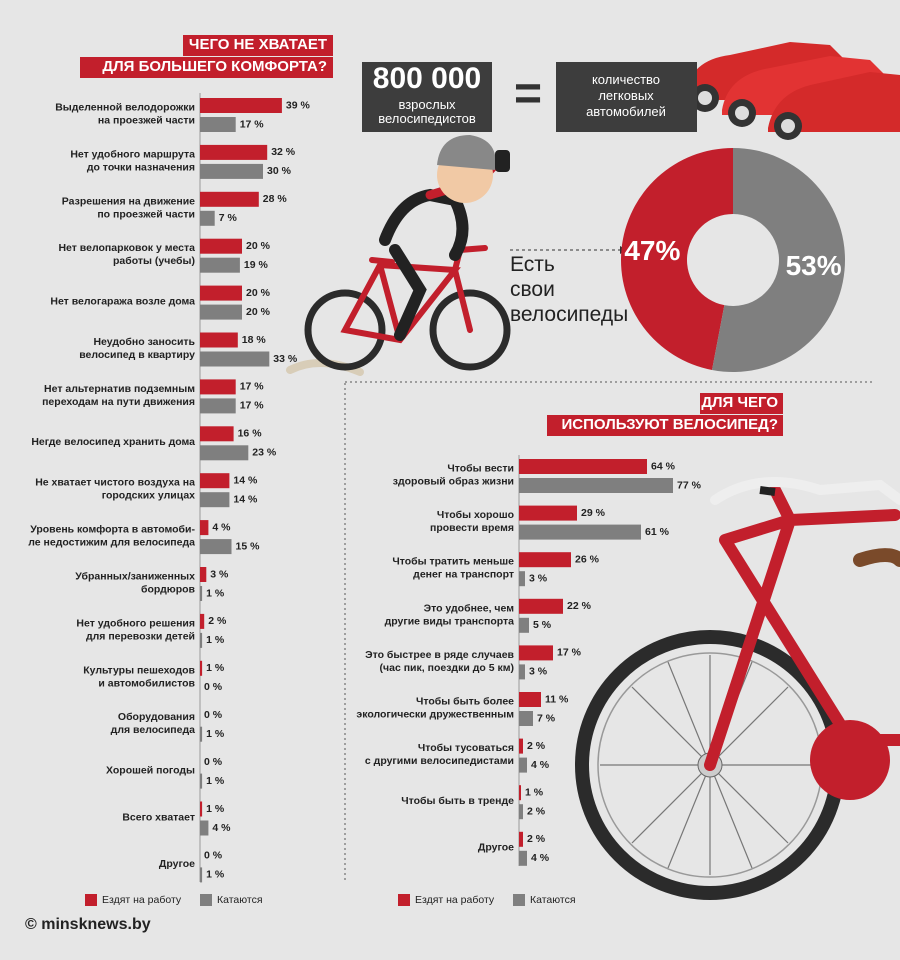 The height and width of the screenshot is (960, 900). Describe the element at coordinates (670, 413) in the screenshot. I see `chart-title: ДЛЯ ЧЕГО ИСПОЛЬЗУЮТ ВЕЛОСИПЕД?` at that location.